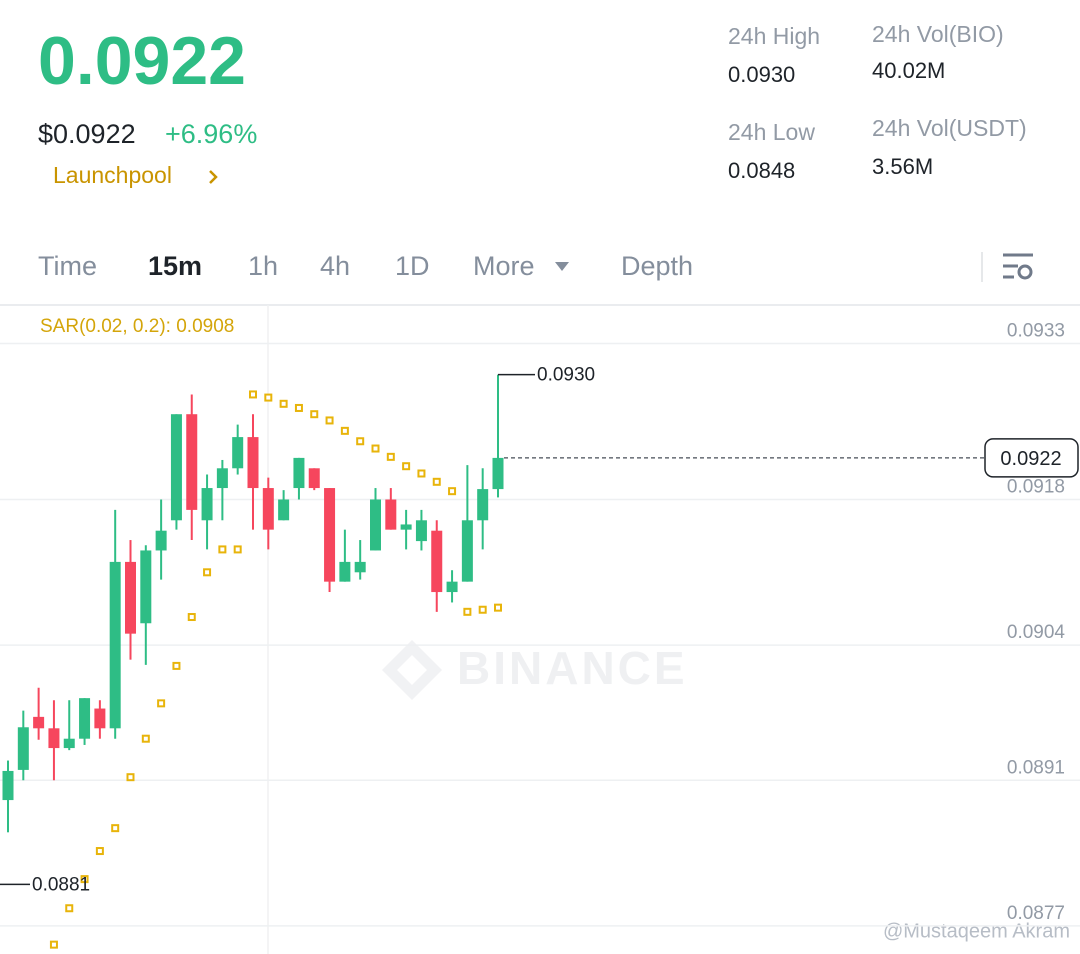 The width and height of the screenshot is (1080, 954). Describe the element at coordinates (87, 134) in the screenshot. I see `usd-price: $0.0922` at that location.